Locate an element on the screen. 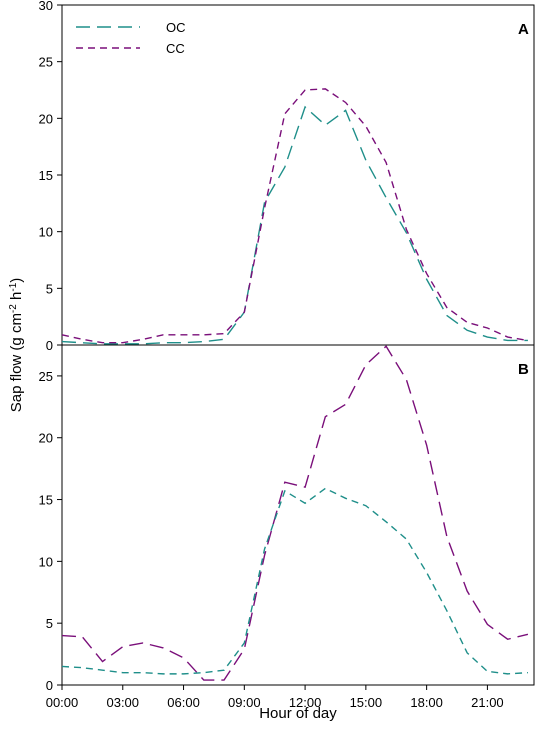 The height and width of the screenshot is (748, 535). panel-b-y-tick-label: 10 is located at coordinates (46, 561).